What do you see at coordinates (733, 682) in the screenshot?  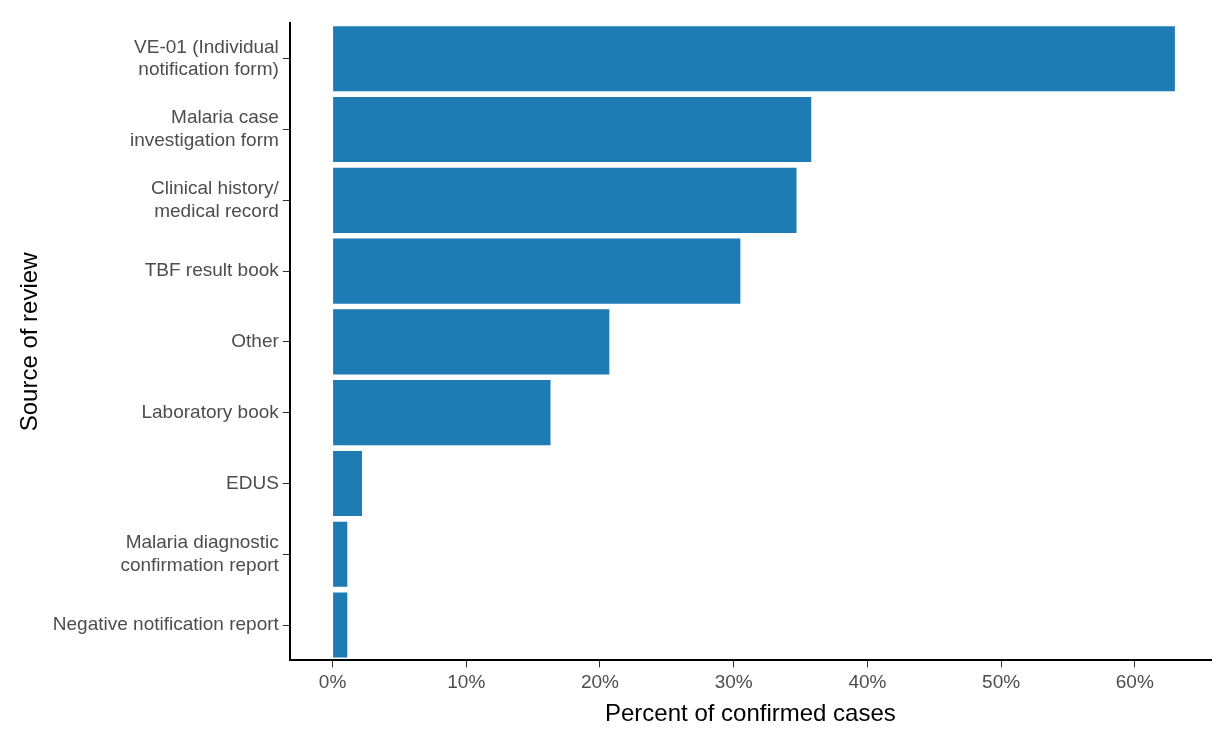 I see `x-tick-label: 30%` at bounding box center [733, 682].